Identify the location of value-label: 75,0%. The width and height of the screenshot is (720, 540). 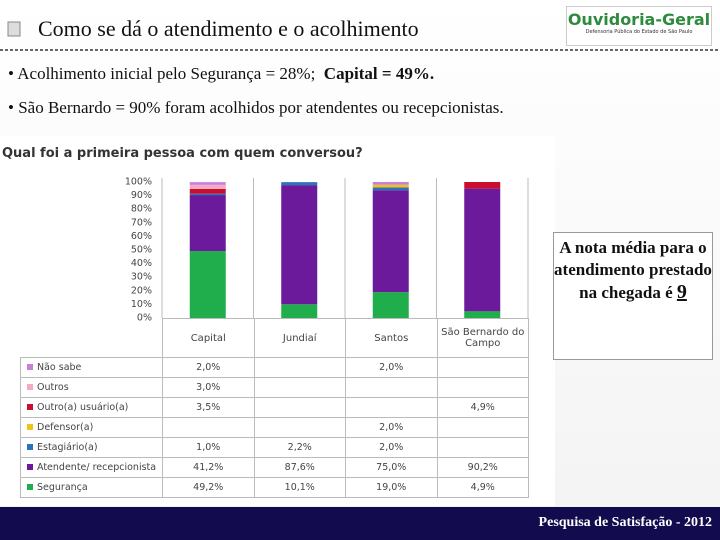
(391, 467).